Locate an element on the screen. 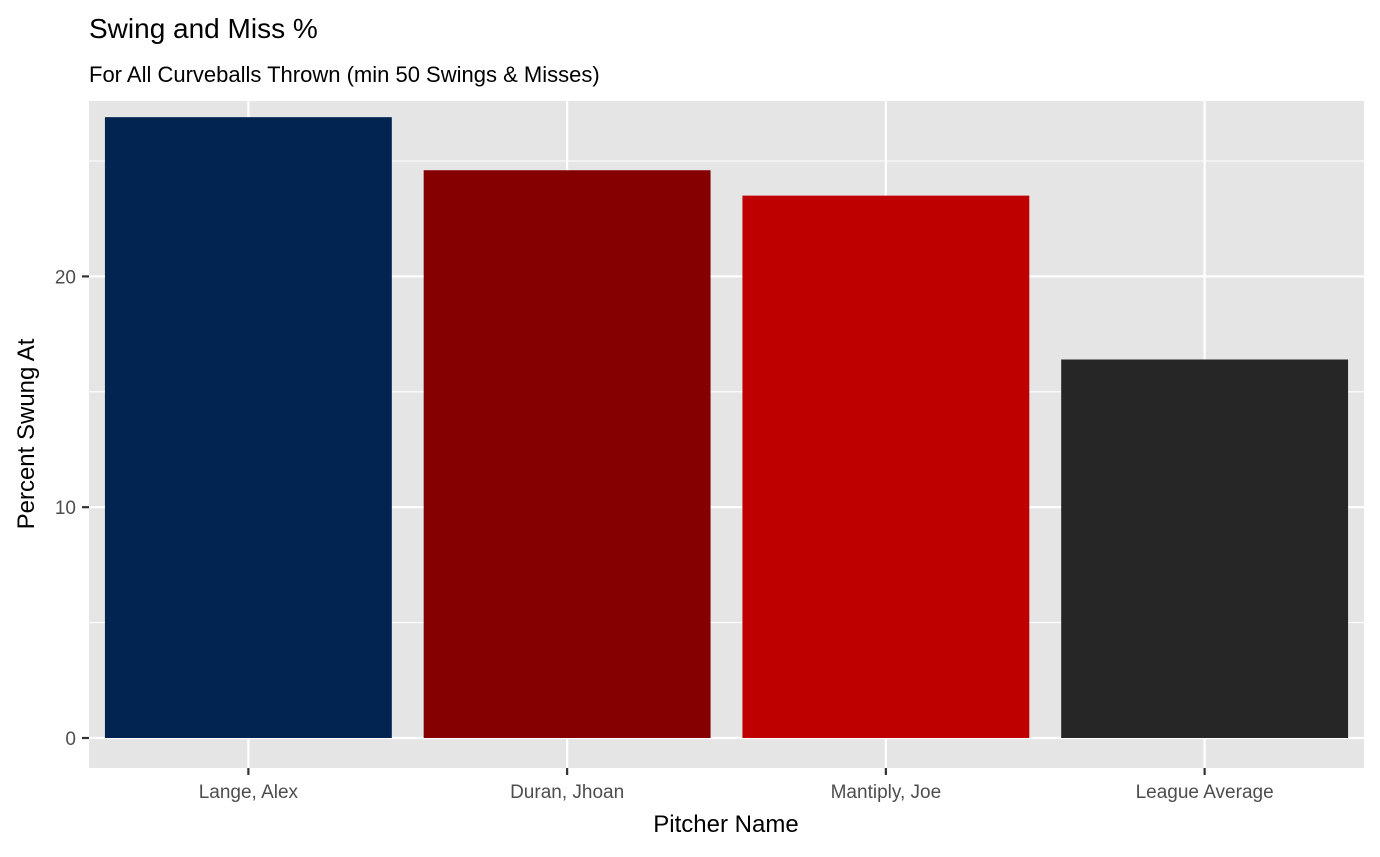 This screenshot has width=1380, height=857. x-axis-title: Pitcher Name is located at coordinates (725, 824).